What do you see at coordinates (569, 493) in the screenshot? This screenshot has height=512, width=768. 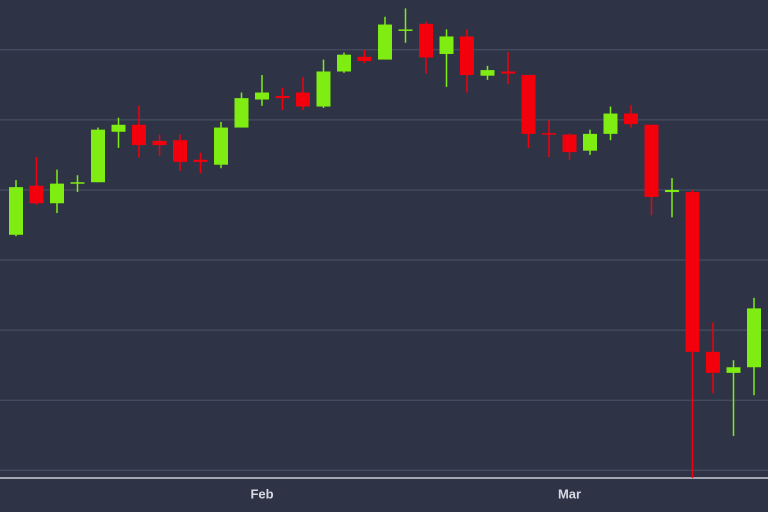 I see `x-tick-label: Mar` at bounding box center [569, 493].